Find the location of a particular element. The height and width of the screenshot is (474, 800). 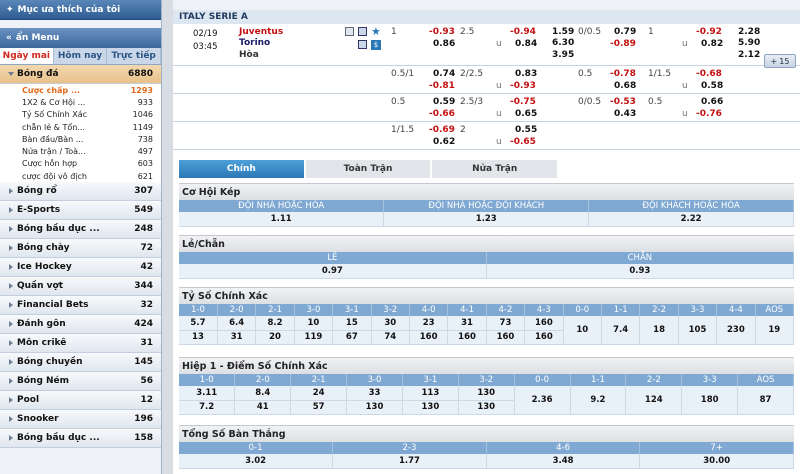

odds-cell: 5.7 is located at coordinates (198, 323).